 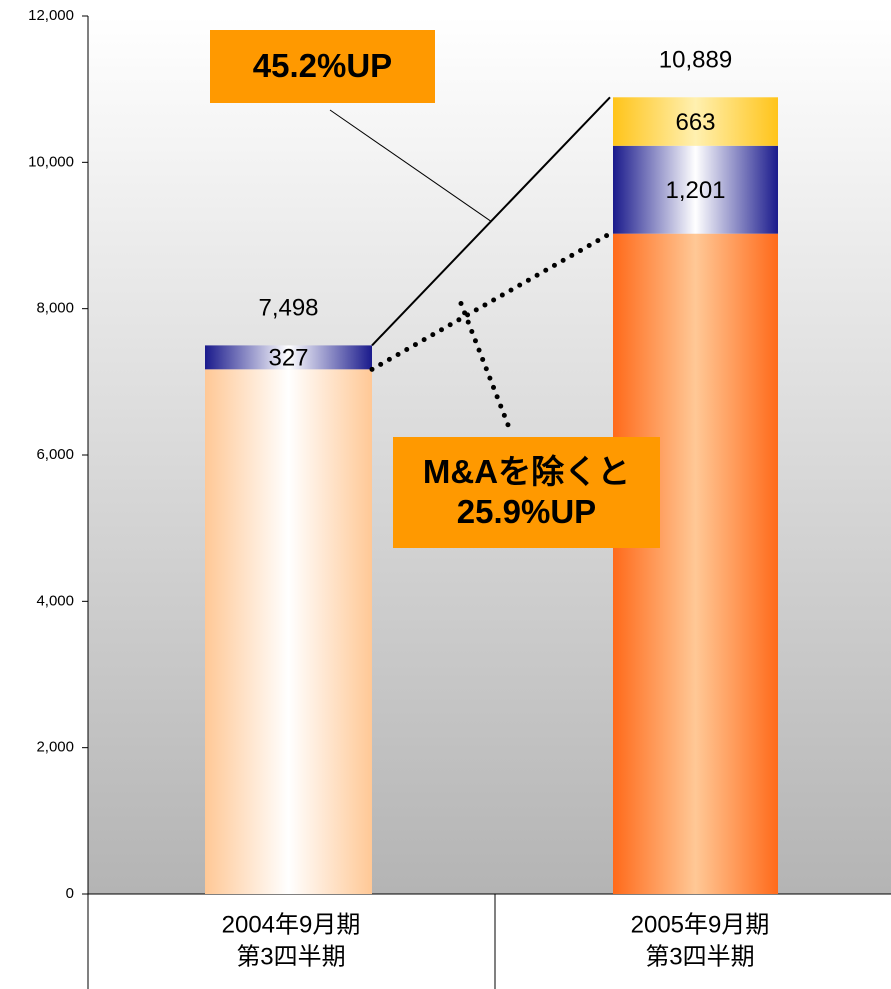 What do you see at coordinates (55, 747) in the screenshot?
I see `y-tick-label: 2,000` at bounding box center [55, 747].